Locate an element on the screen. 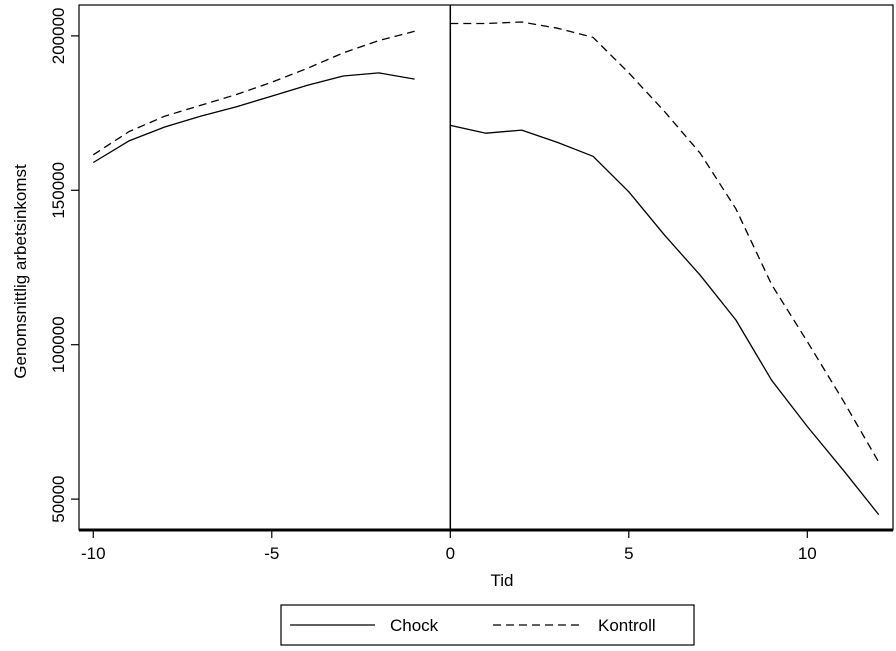 This screenshot has height=651, width=896. y-tick-label: 200000 is located at coordinates (58, 36).